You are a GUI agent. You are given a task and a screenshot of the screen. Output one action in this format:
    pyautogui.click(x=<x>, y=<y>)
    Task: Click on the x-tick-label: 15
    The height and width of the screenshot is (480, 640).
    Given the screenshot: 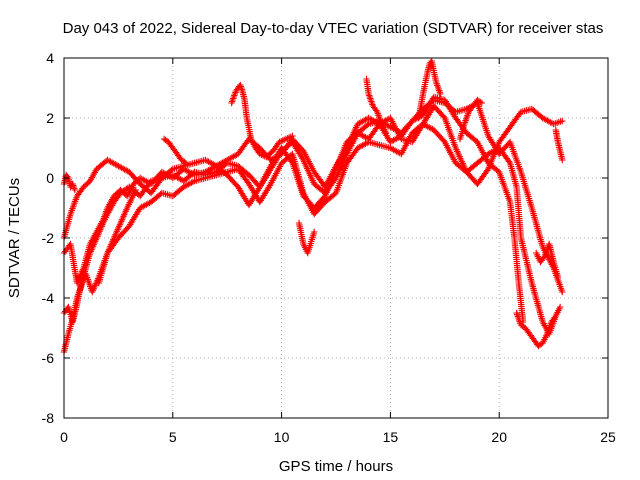 What is the action you would take?
    pyautogui.click(x=391, y=437)
    